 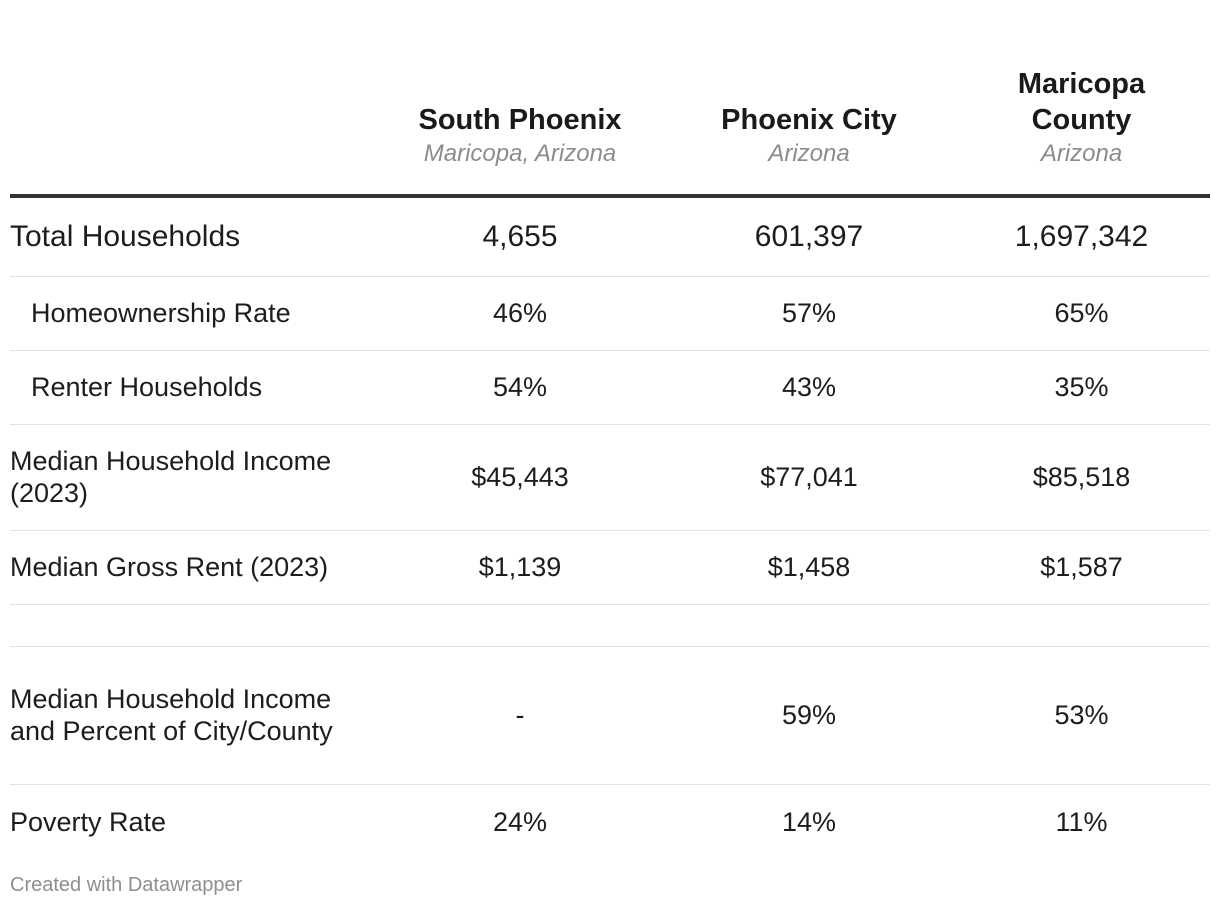 I want to click on header-cell-blank, so click(x=192, y=99).